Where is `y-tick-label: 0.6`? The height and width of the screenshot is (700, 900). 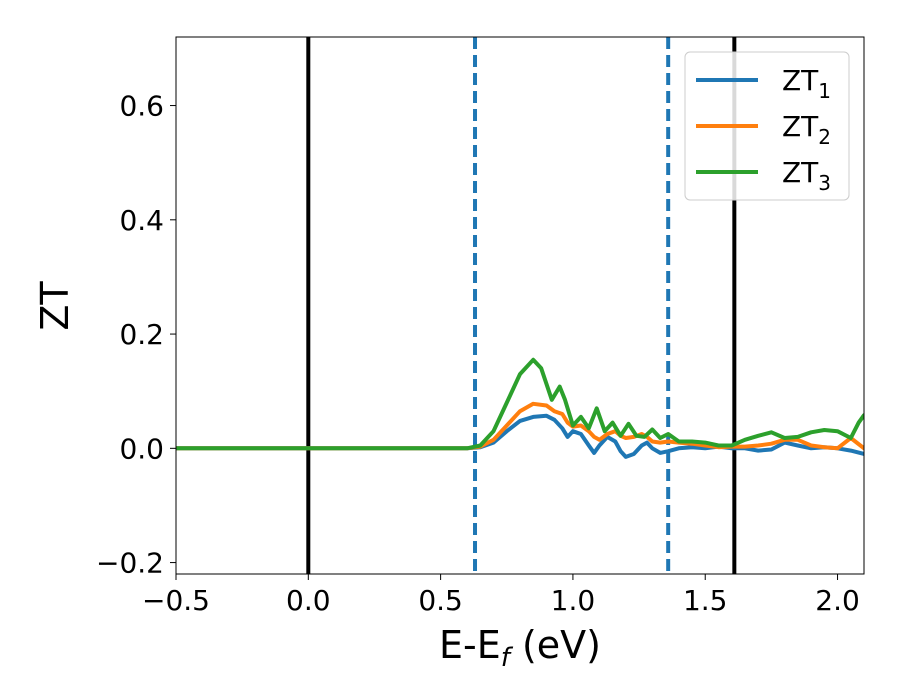 y-tick-label: 0.6 is located at coordinates (141, 106).